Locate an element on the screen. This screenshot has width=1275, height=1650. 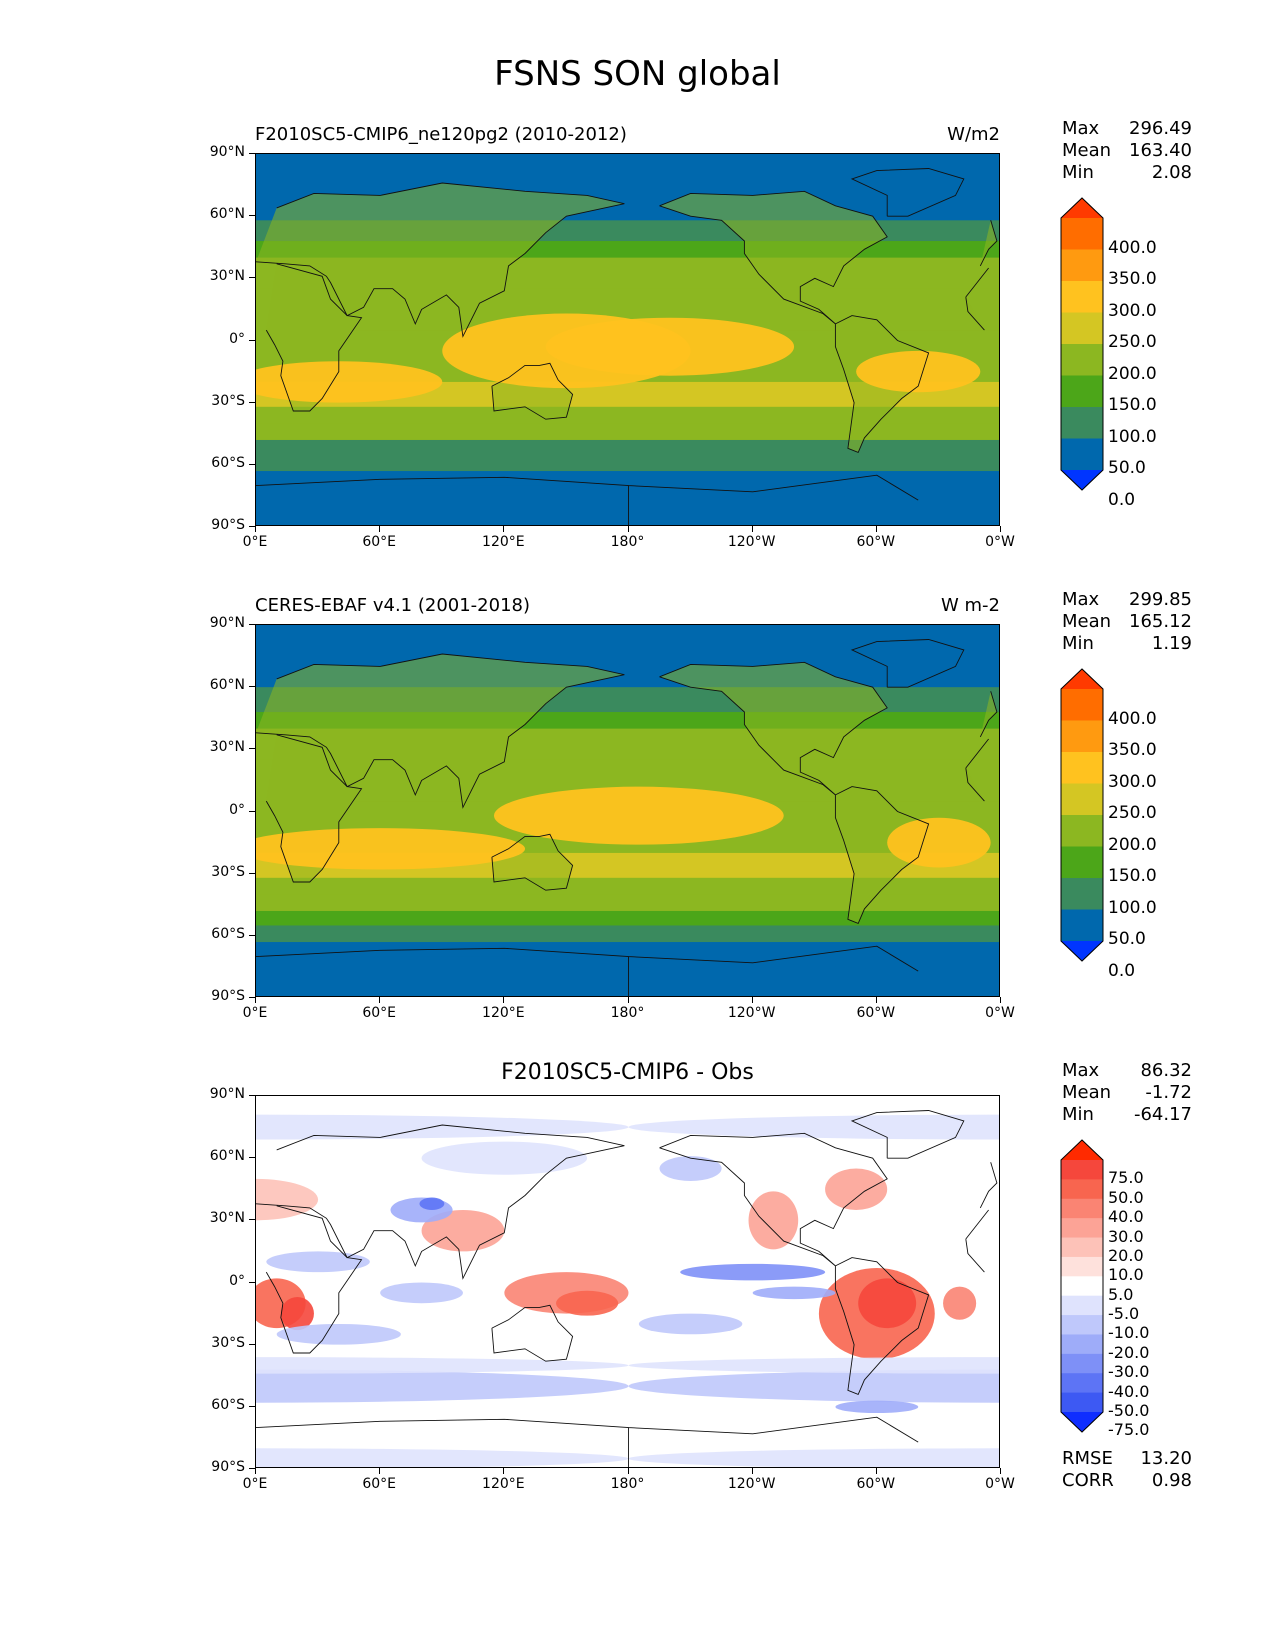
stat-row: Max 86.32 is located at coordinates (1127, 1071).